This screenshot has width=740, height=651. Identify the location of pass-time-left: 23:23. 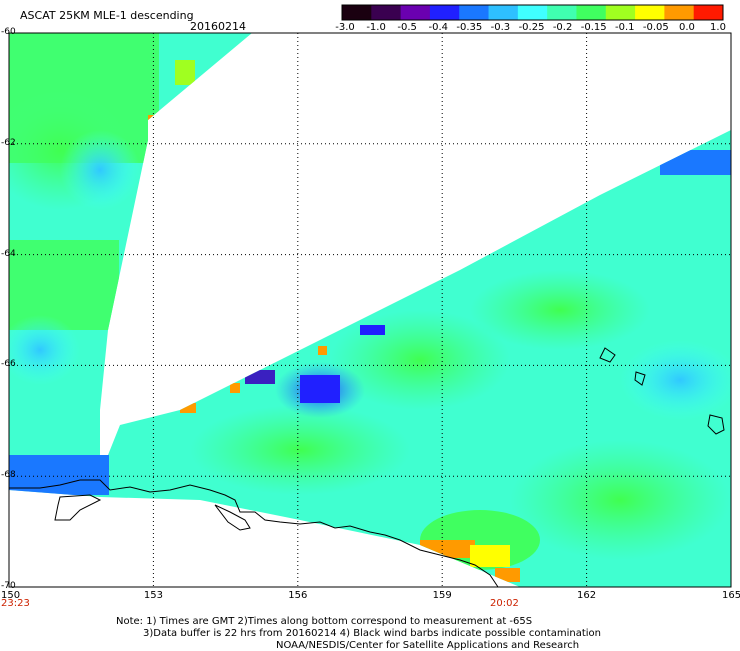
(15, 603).